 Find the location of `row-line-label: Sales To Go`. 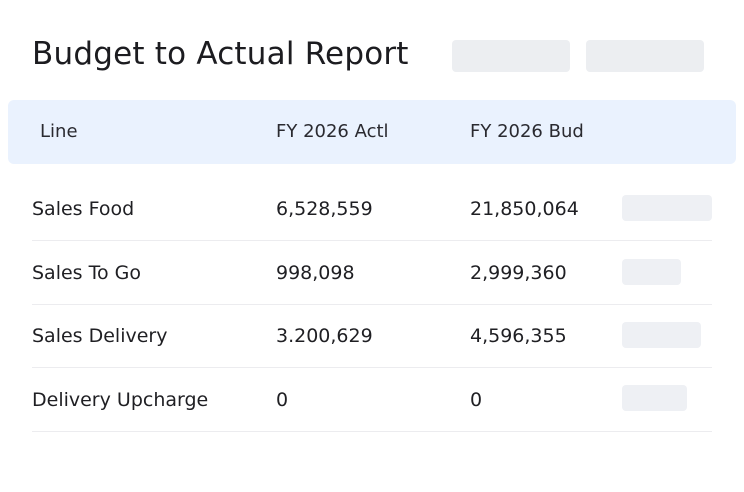

row-line-label: Sales To Go is located at coordinates (86, 273).